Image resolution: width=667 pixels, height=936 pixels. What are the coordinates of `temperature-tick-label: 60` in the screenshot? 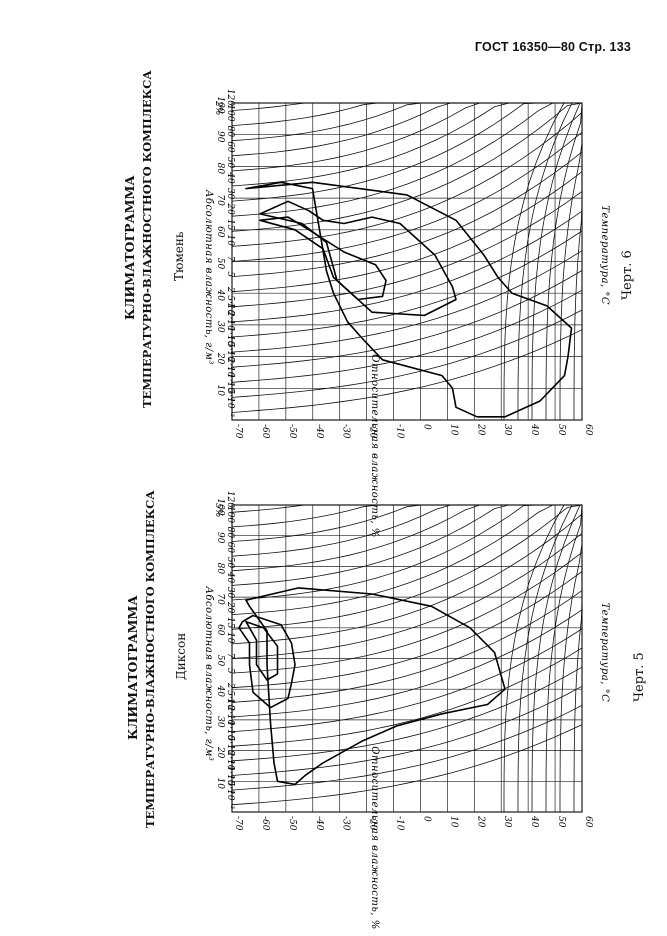 It's located at (588, 430).